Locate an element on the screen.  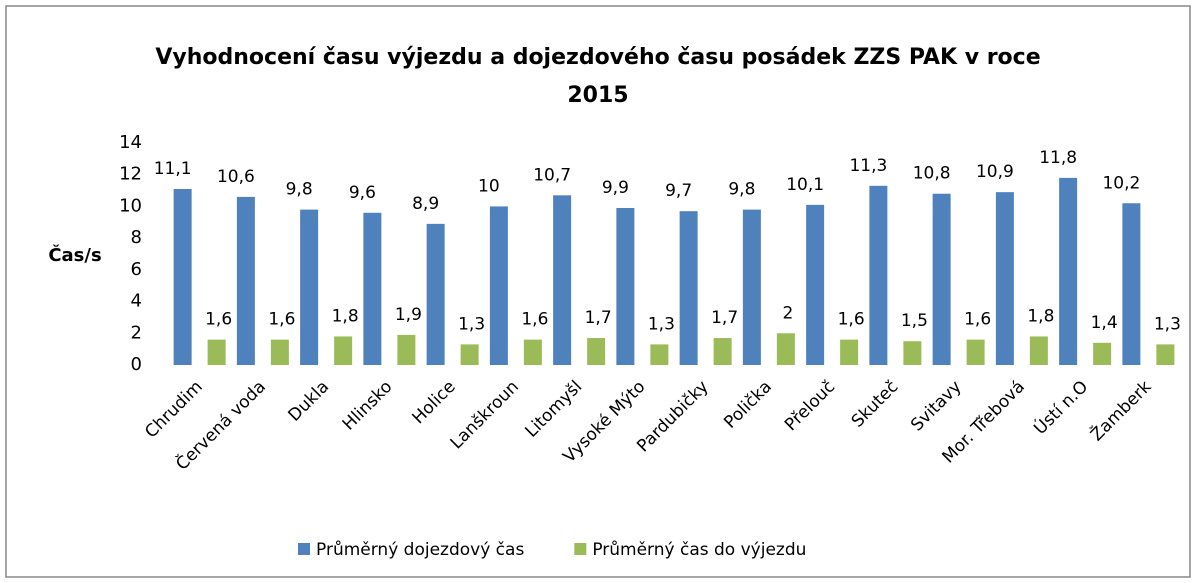
data-label: 11,8 is located at coordinates (1058, 158).